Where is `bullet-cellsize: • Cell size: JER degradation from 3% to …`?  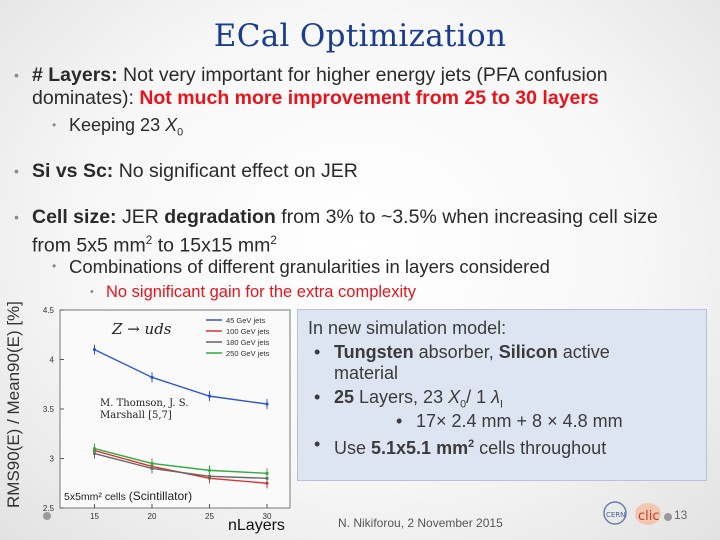
bullet-cellsize: • Cell size: JER degradation from 3% to … is located at coordinates (336, 231).